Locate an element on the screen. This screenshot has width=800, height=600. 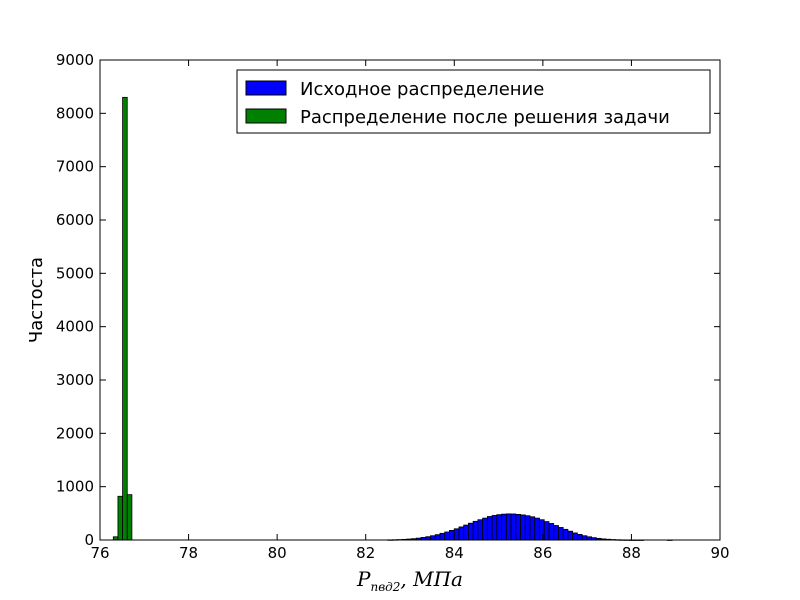
x-tick-label: 86 is located at coordinates (542, 553).